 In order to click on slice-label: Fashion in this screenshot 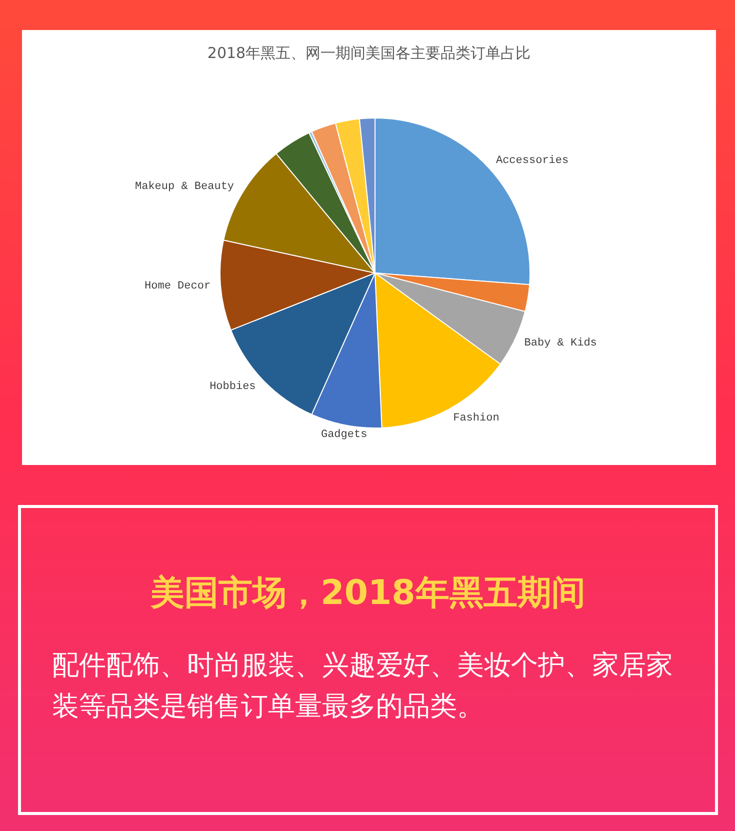, I will do `click(476, 418)`.